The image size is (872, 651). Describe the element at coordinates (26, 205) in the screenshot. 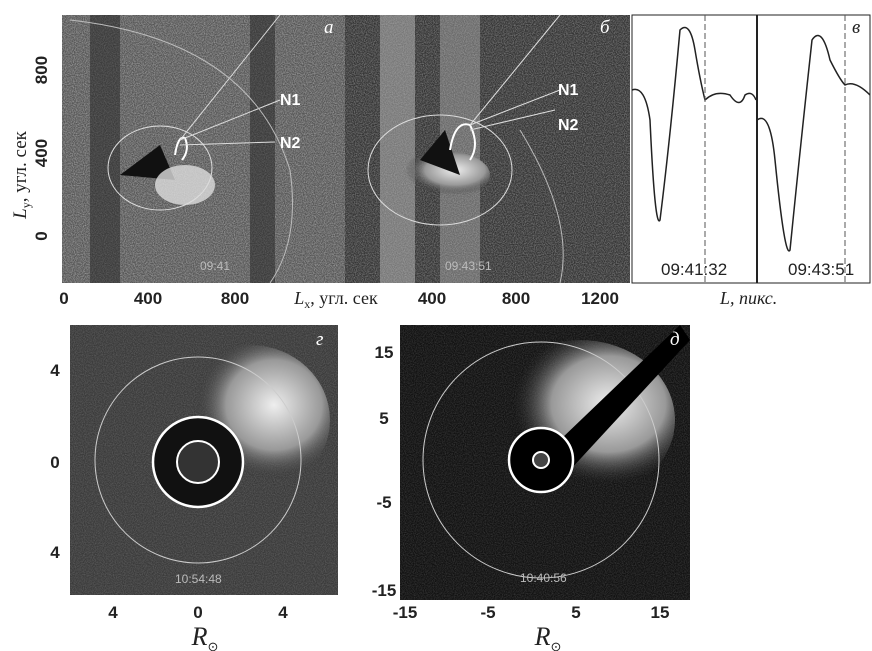

I see `y-axis-label-sub: y` at that location.